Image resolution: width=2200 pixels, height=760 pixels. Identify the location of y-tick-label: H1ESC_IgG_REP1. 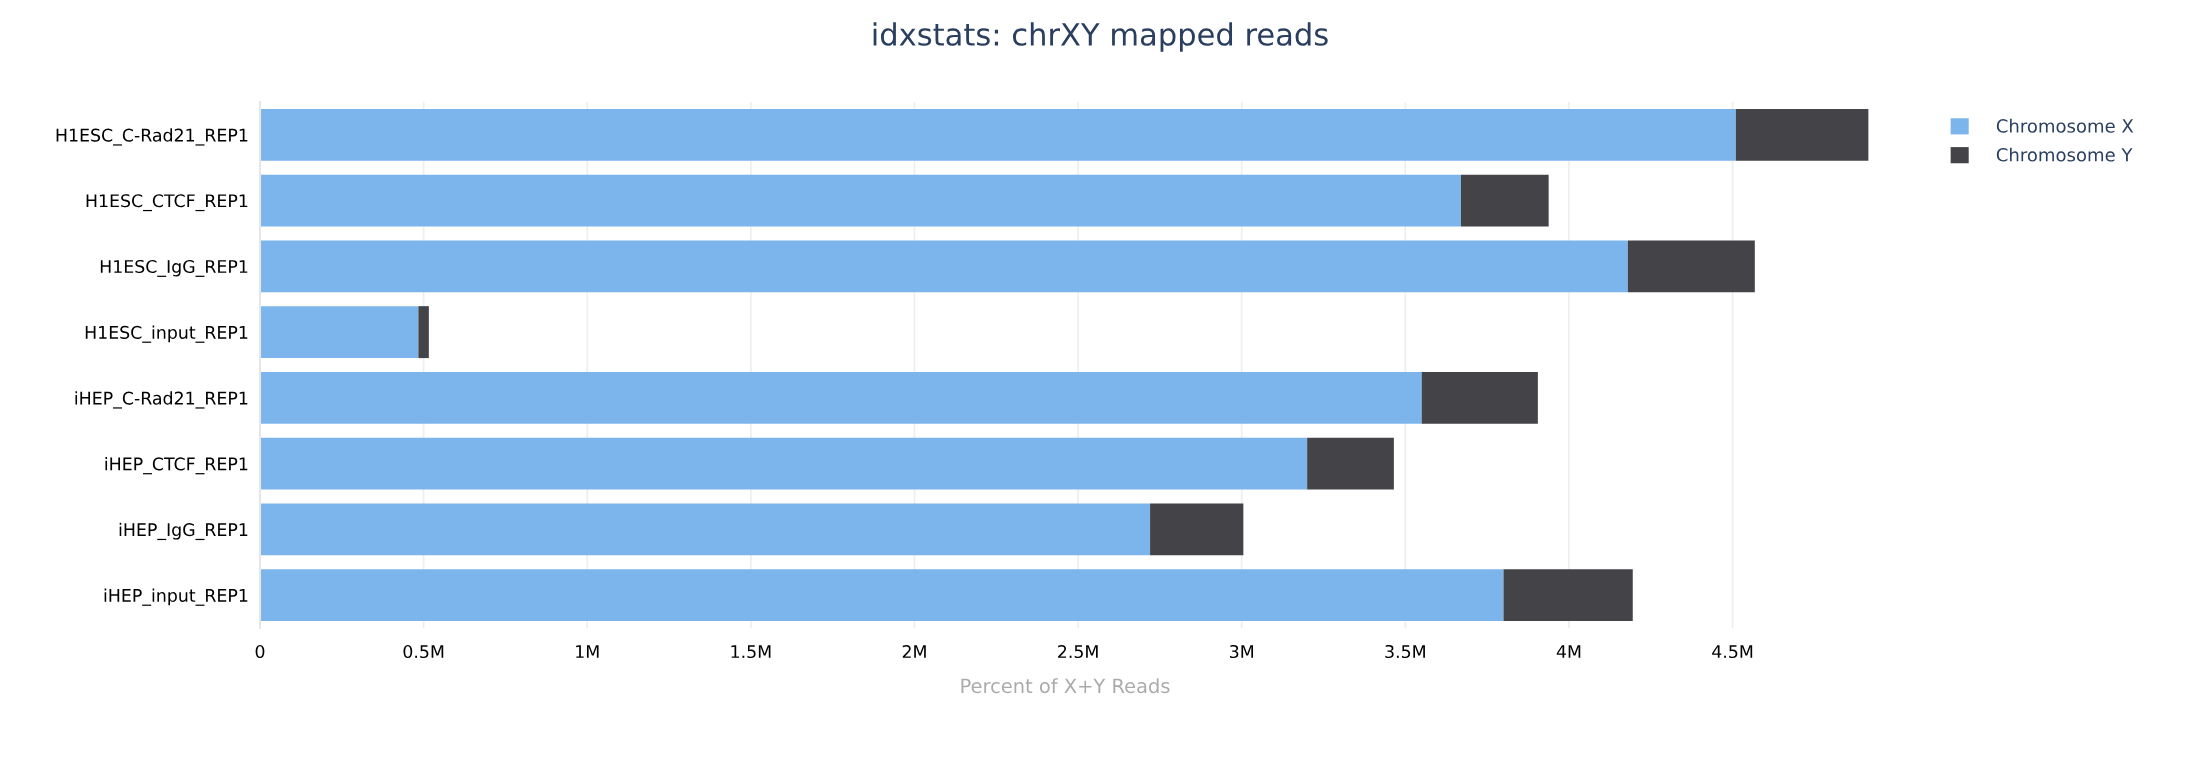
(174, 268).